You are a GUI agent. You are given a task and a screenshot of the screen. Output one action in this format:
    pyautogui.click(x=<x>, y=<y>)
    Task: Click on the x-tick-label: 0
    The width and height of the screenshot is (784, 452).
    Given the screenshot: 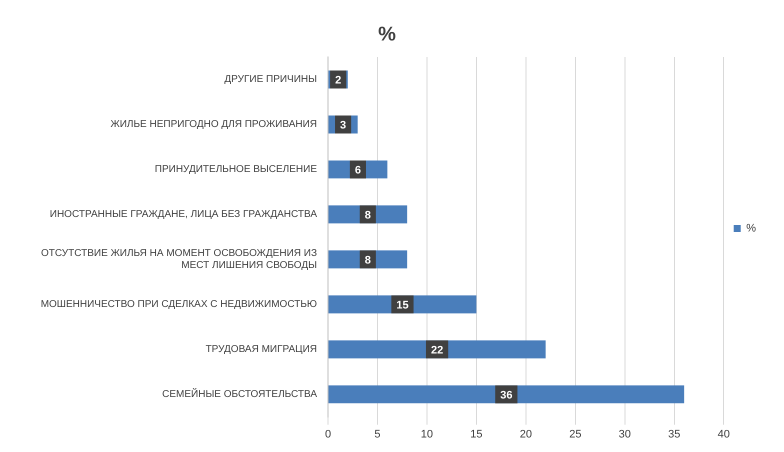 What is the action you would take?
    pyautogui.click(x=328, y=434)
    